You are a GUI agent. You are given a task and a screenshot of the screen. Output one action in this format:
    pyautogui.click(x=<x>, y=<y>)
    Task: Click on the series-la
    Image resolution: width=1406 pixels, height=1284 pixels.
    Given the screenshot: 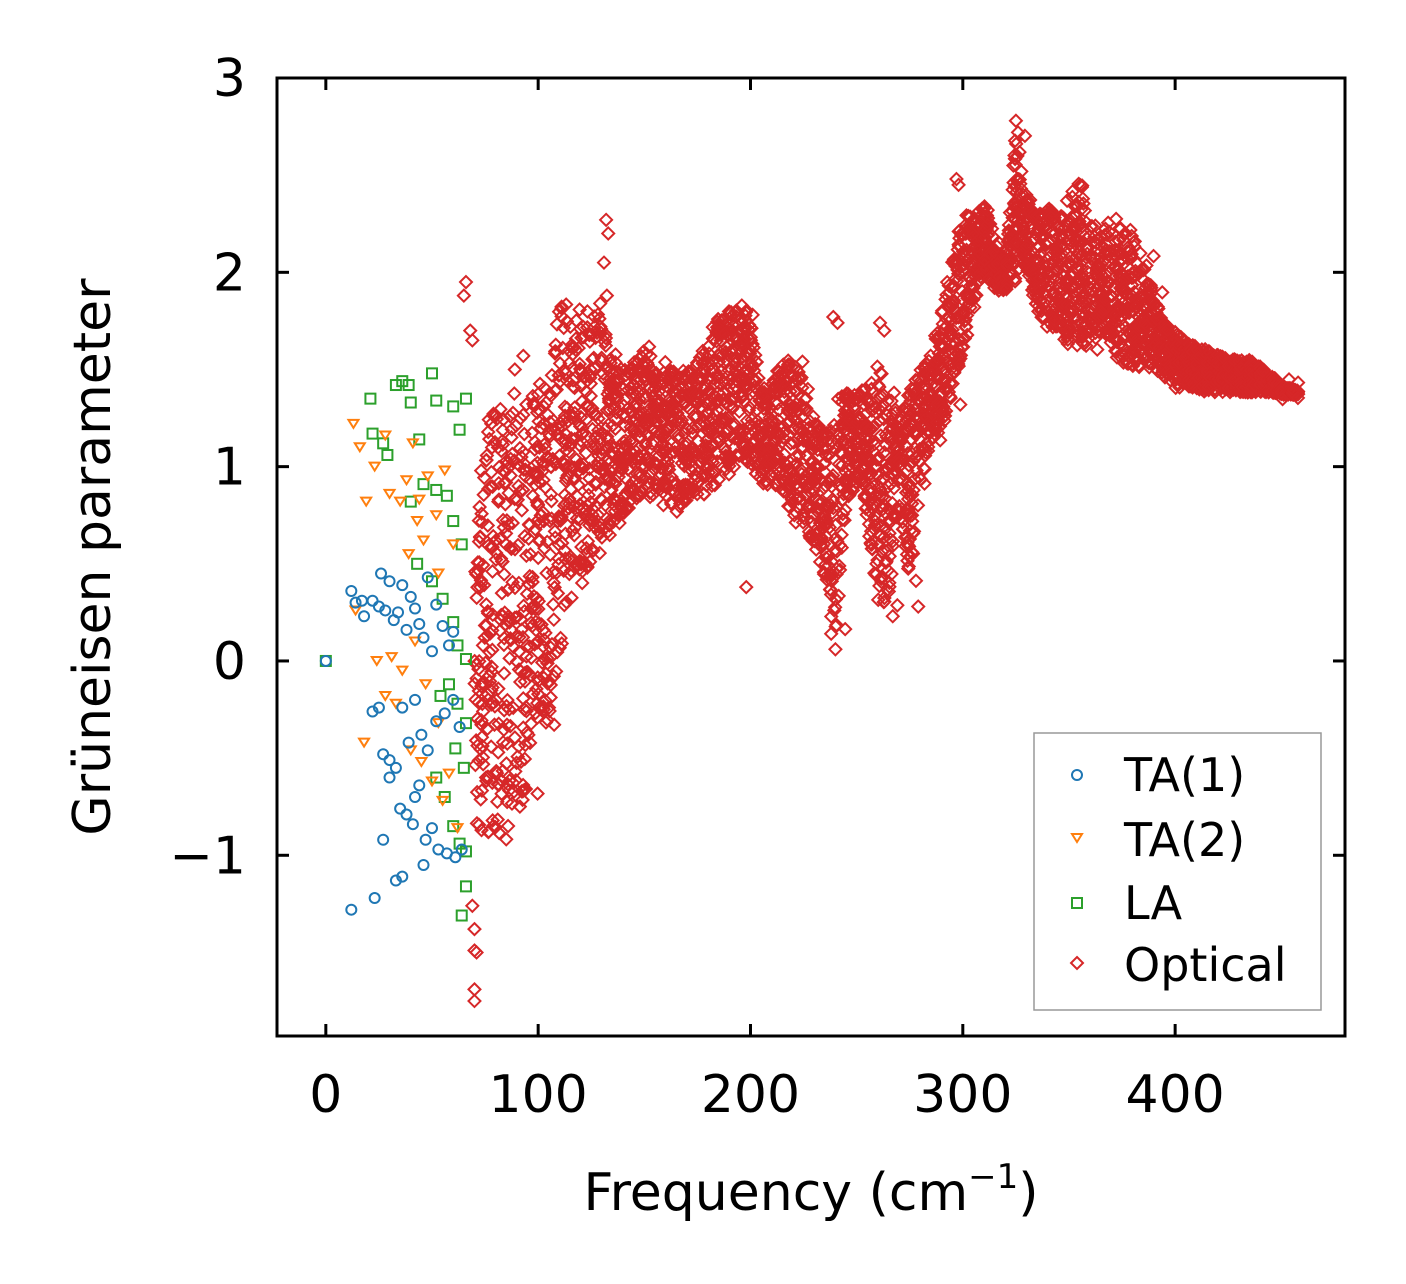 What is the action you would take?
    pyautogui.click(x=395, y=644)
    